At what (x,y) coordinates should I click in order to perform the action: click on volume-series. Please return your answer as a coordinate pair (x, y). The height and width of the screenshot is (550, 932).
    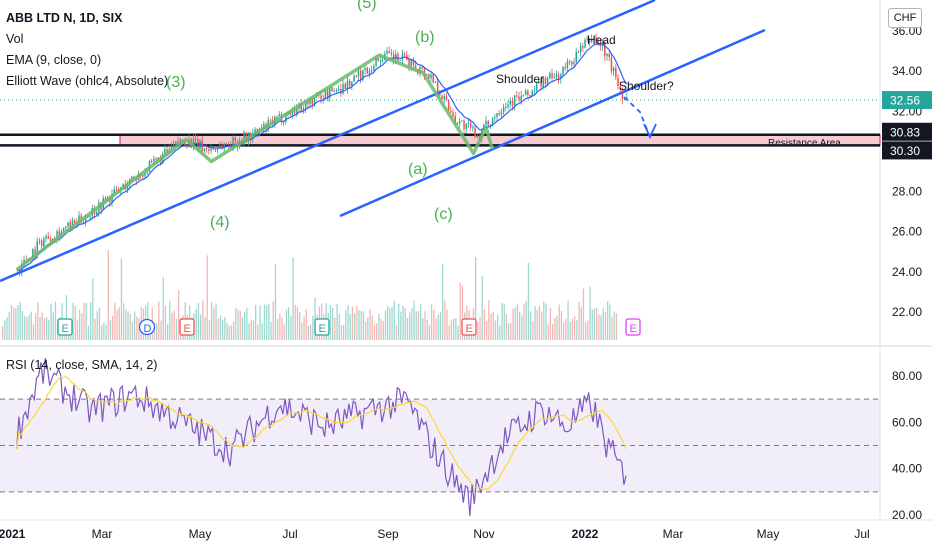
    Looking at the image, I should click on (310, 294).